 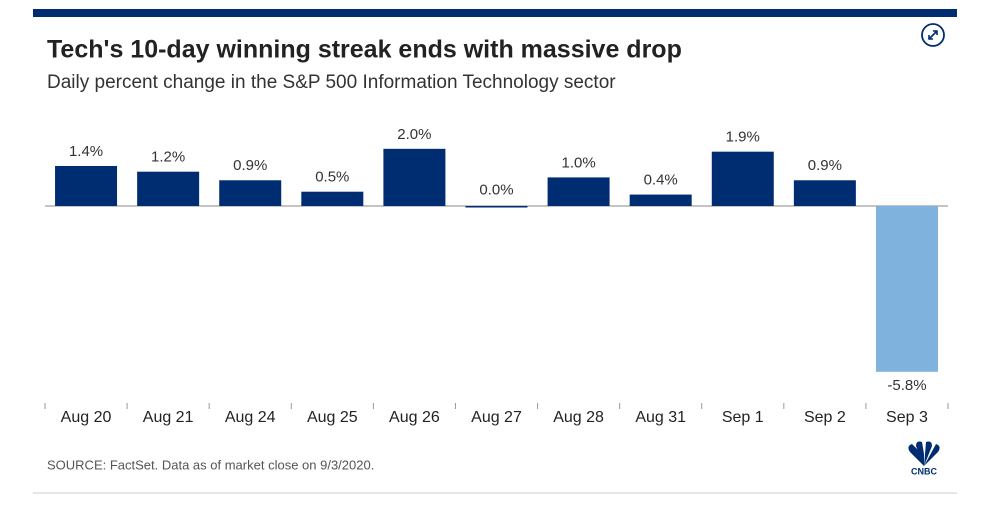 I want to click on x-tick-label: Aug 20, so click(x=86, y=417).